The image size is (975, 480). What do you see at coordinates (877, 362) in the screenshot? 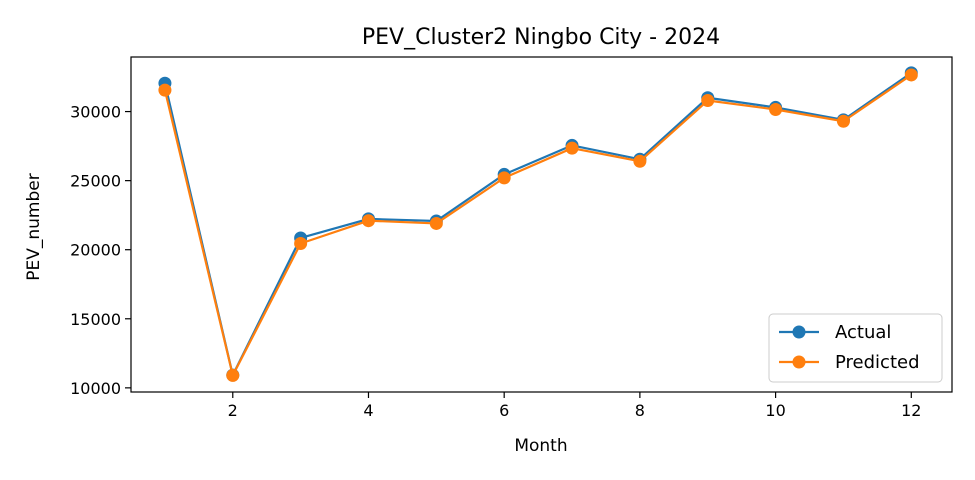
I see `legend-label-predicted: Predicted` at bounding box center [877, 362].